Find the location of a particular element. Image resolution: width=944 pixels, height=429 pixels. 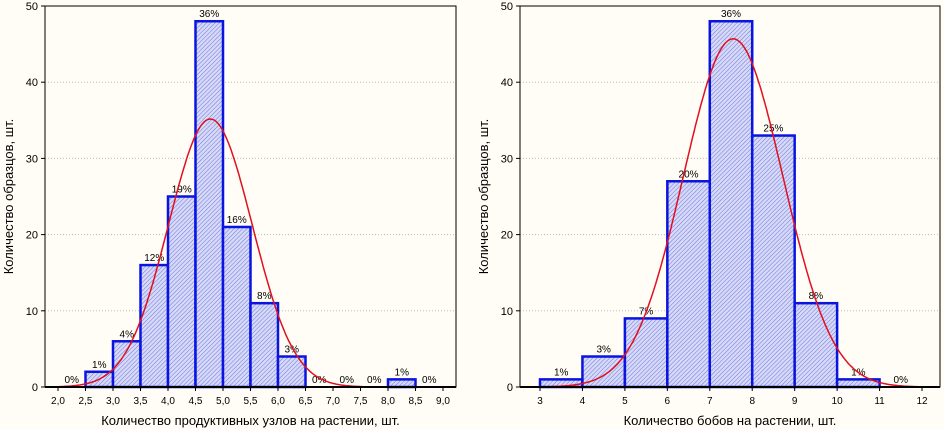

bar-percent-label: 19% is located at coordinates (182, 190).